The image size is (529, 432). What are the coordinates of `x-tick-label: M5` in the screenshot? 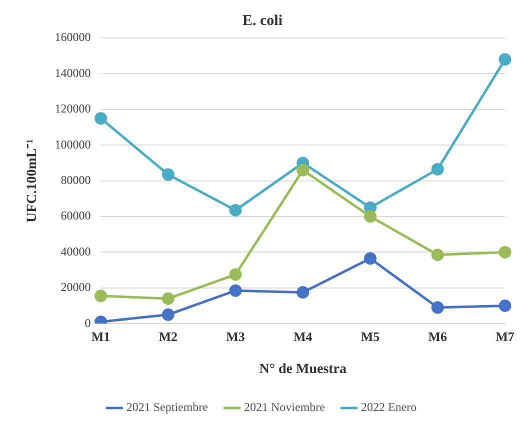 It's located at (370, 336).